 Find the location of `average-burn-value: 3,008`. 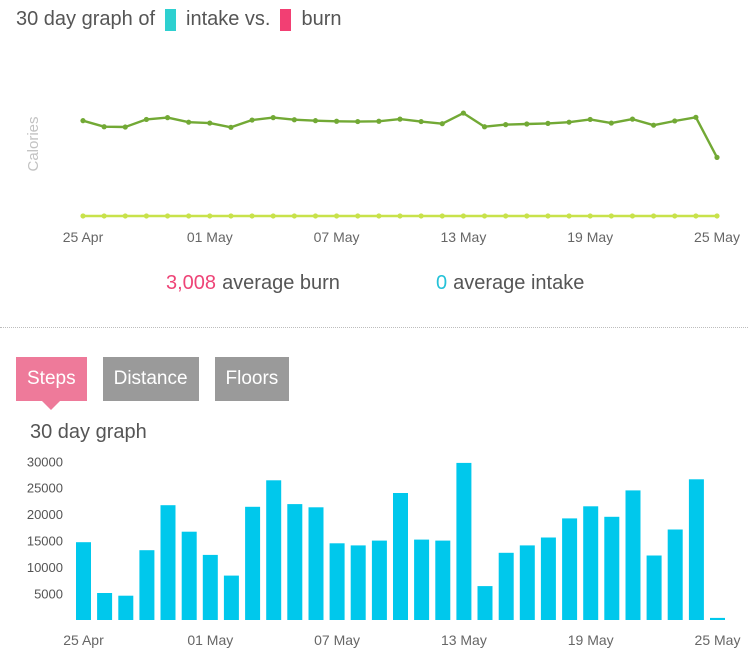

average-burn-value: 3,008 is located at coordinates (191, 283).